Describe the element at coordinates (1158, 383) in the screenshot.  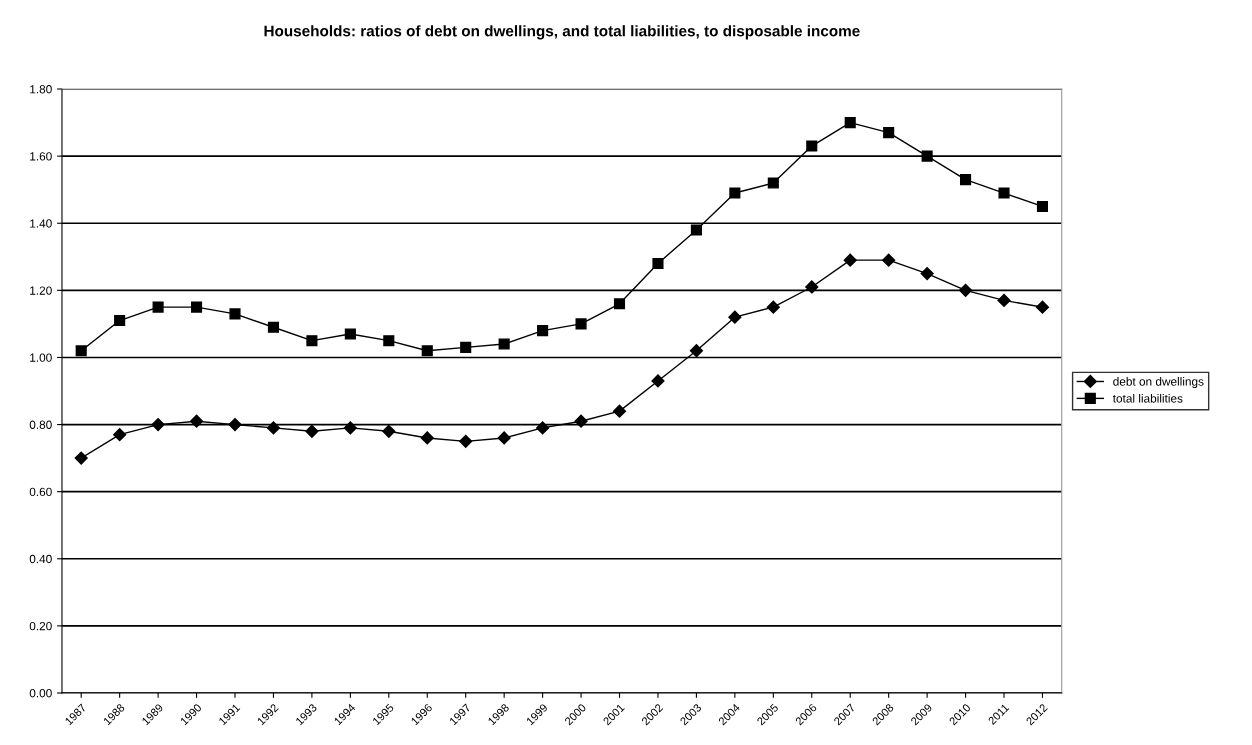
I see `legend-label: debt on dwellings` at that location.